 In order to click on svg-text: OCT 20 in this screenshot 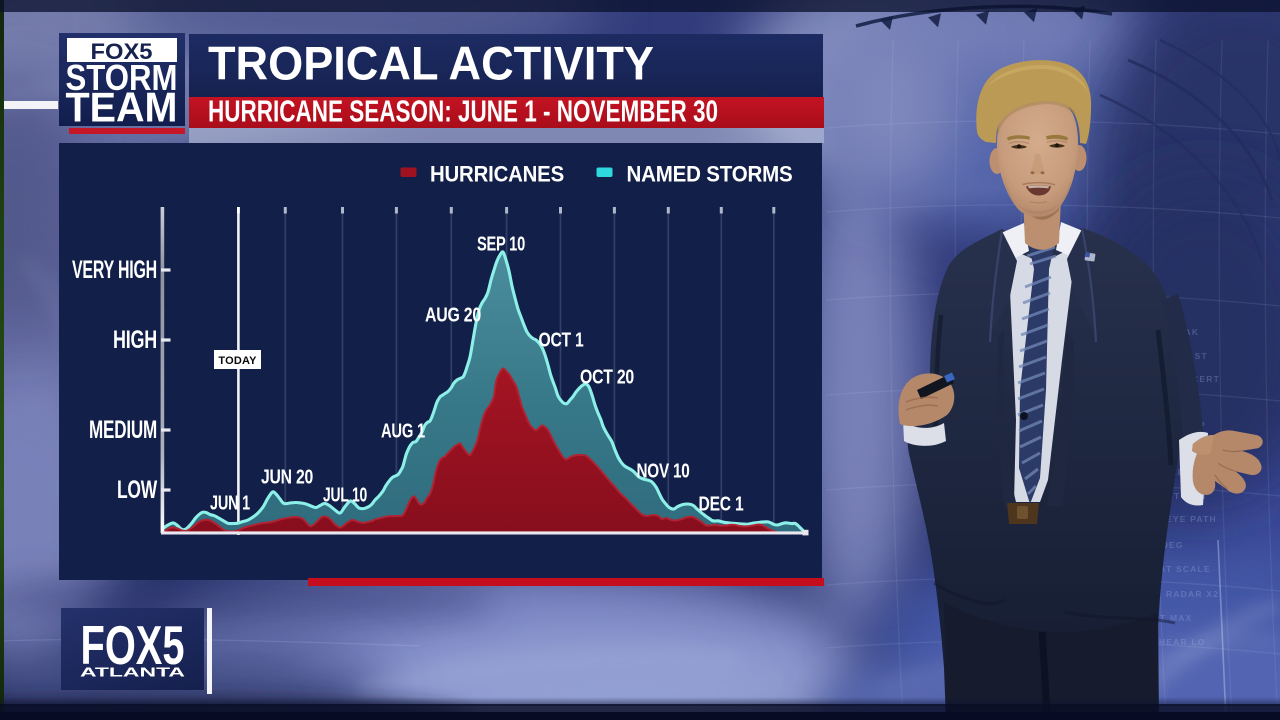, I will do `click(607, 378)`.